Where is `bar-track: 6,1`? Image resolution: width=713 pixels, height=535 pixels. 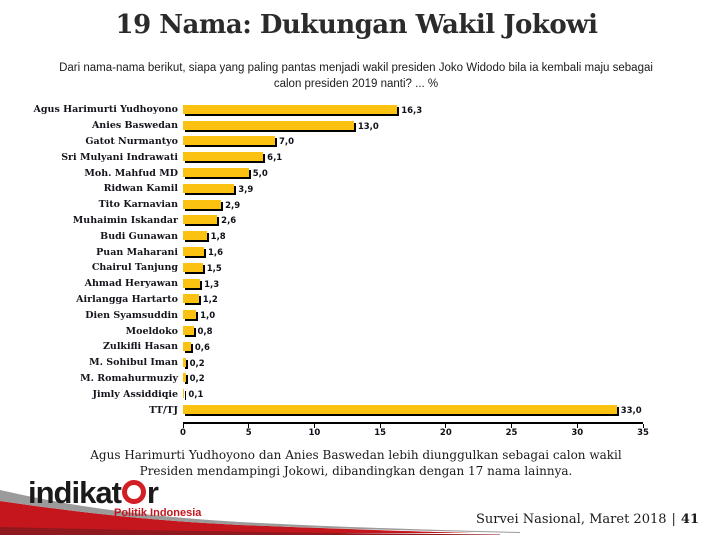
bar-track: 6,1 is located at coordinates (413, 158).